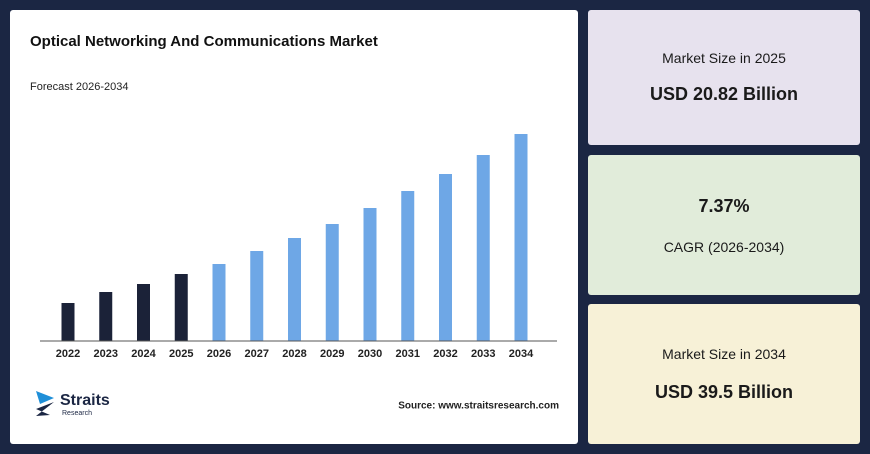  I want to click on card-value: USD 20.82 Billion, so click(724, 94).